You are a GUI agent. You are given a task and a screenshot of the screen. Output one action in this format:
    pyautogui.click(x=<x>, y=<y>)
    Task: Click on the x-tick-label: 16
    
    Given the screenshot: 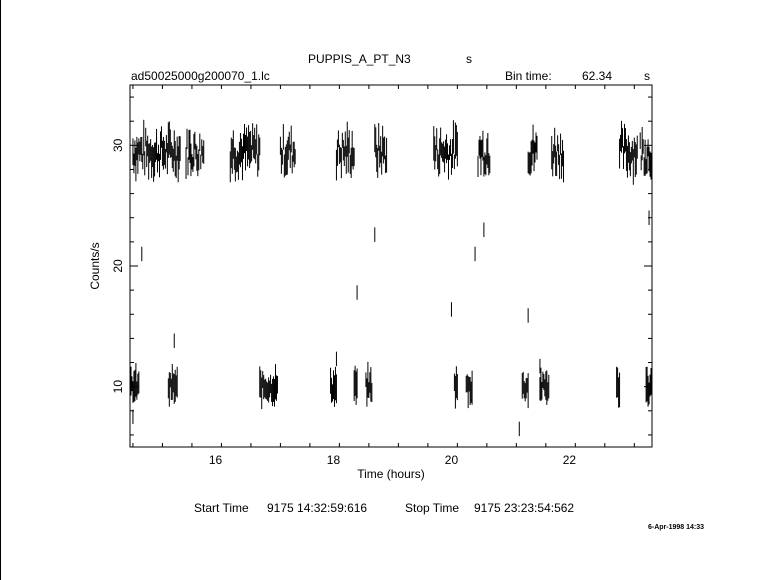 What is the action you would take?
    pyautogui.click(x=216, y=460)
    